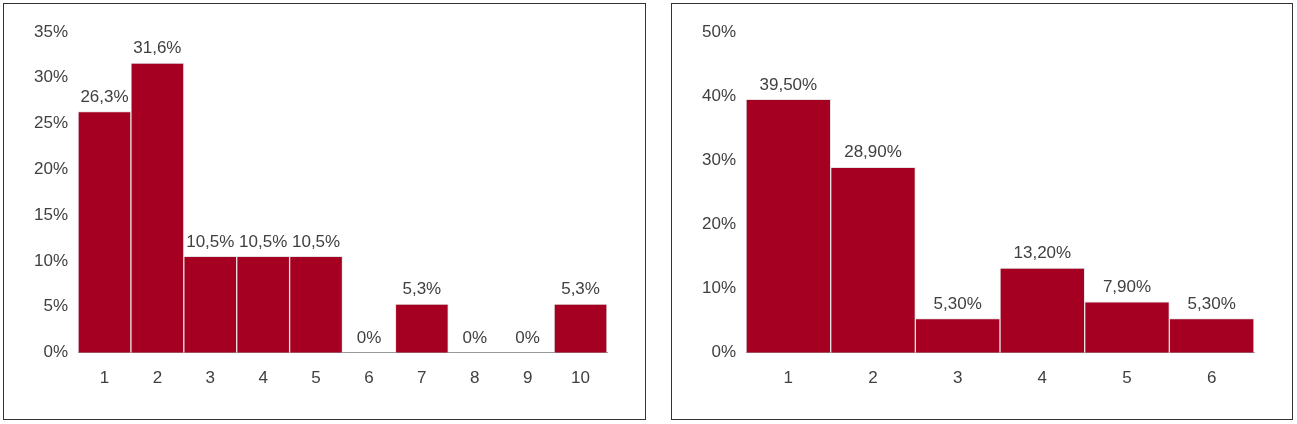 The image size is (1297, 424). I want to click on x-tick-label: 10, so click(581, 378).